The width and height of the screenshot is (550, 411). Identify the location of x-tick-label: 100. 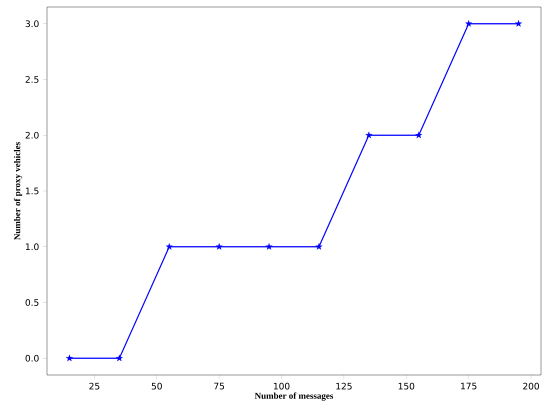
(282, 386).